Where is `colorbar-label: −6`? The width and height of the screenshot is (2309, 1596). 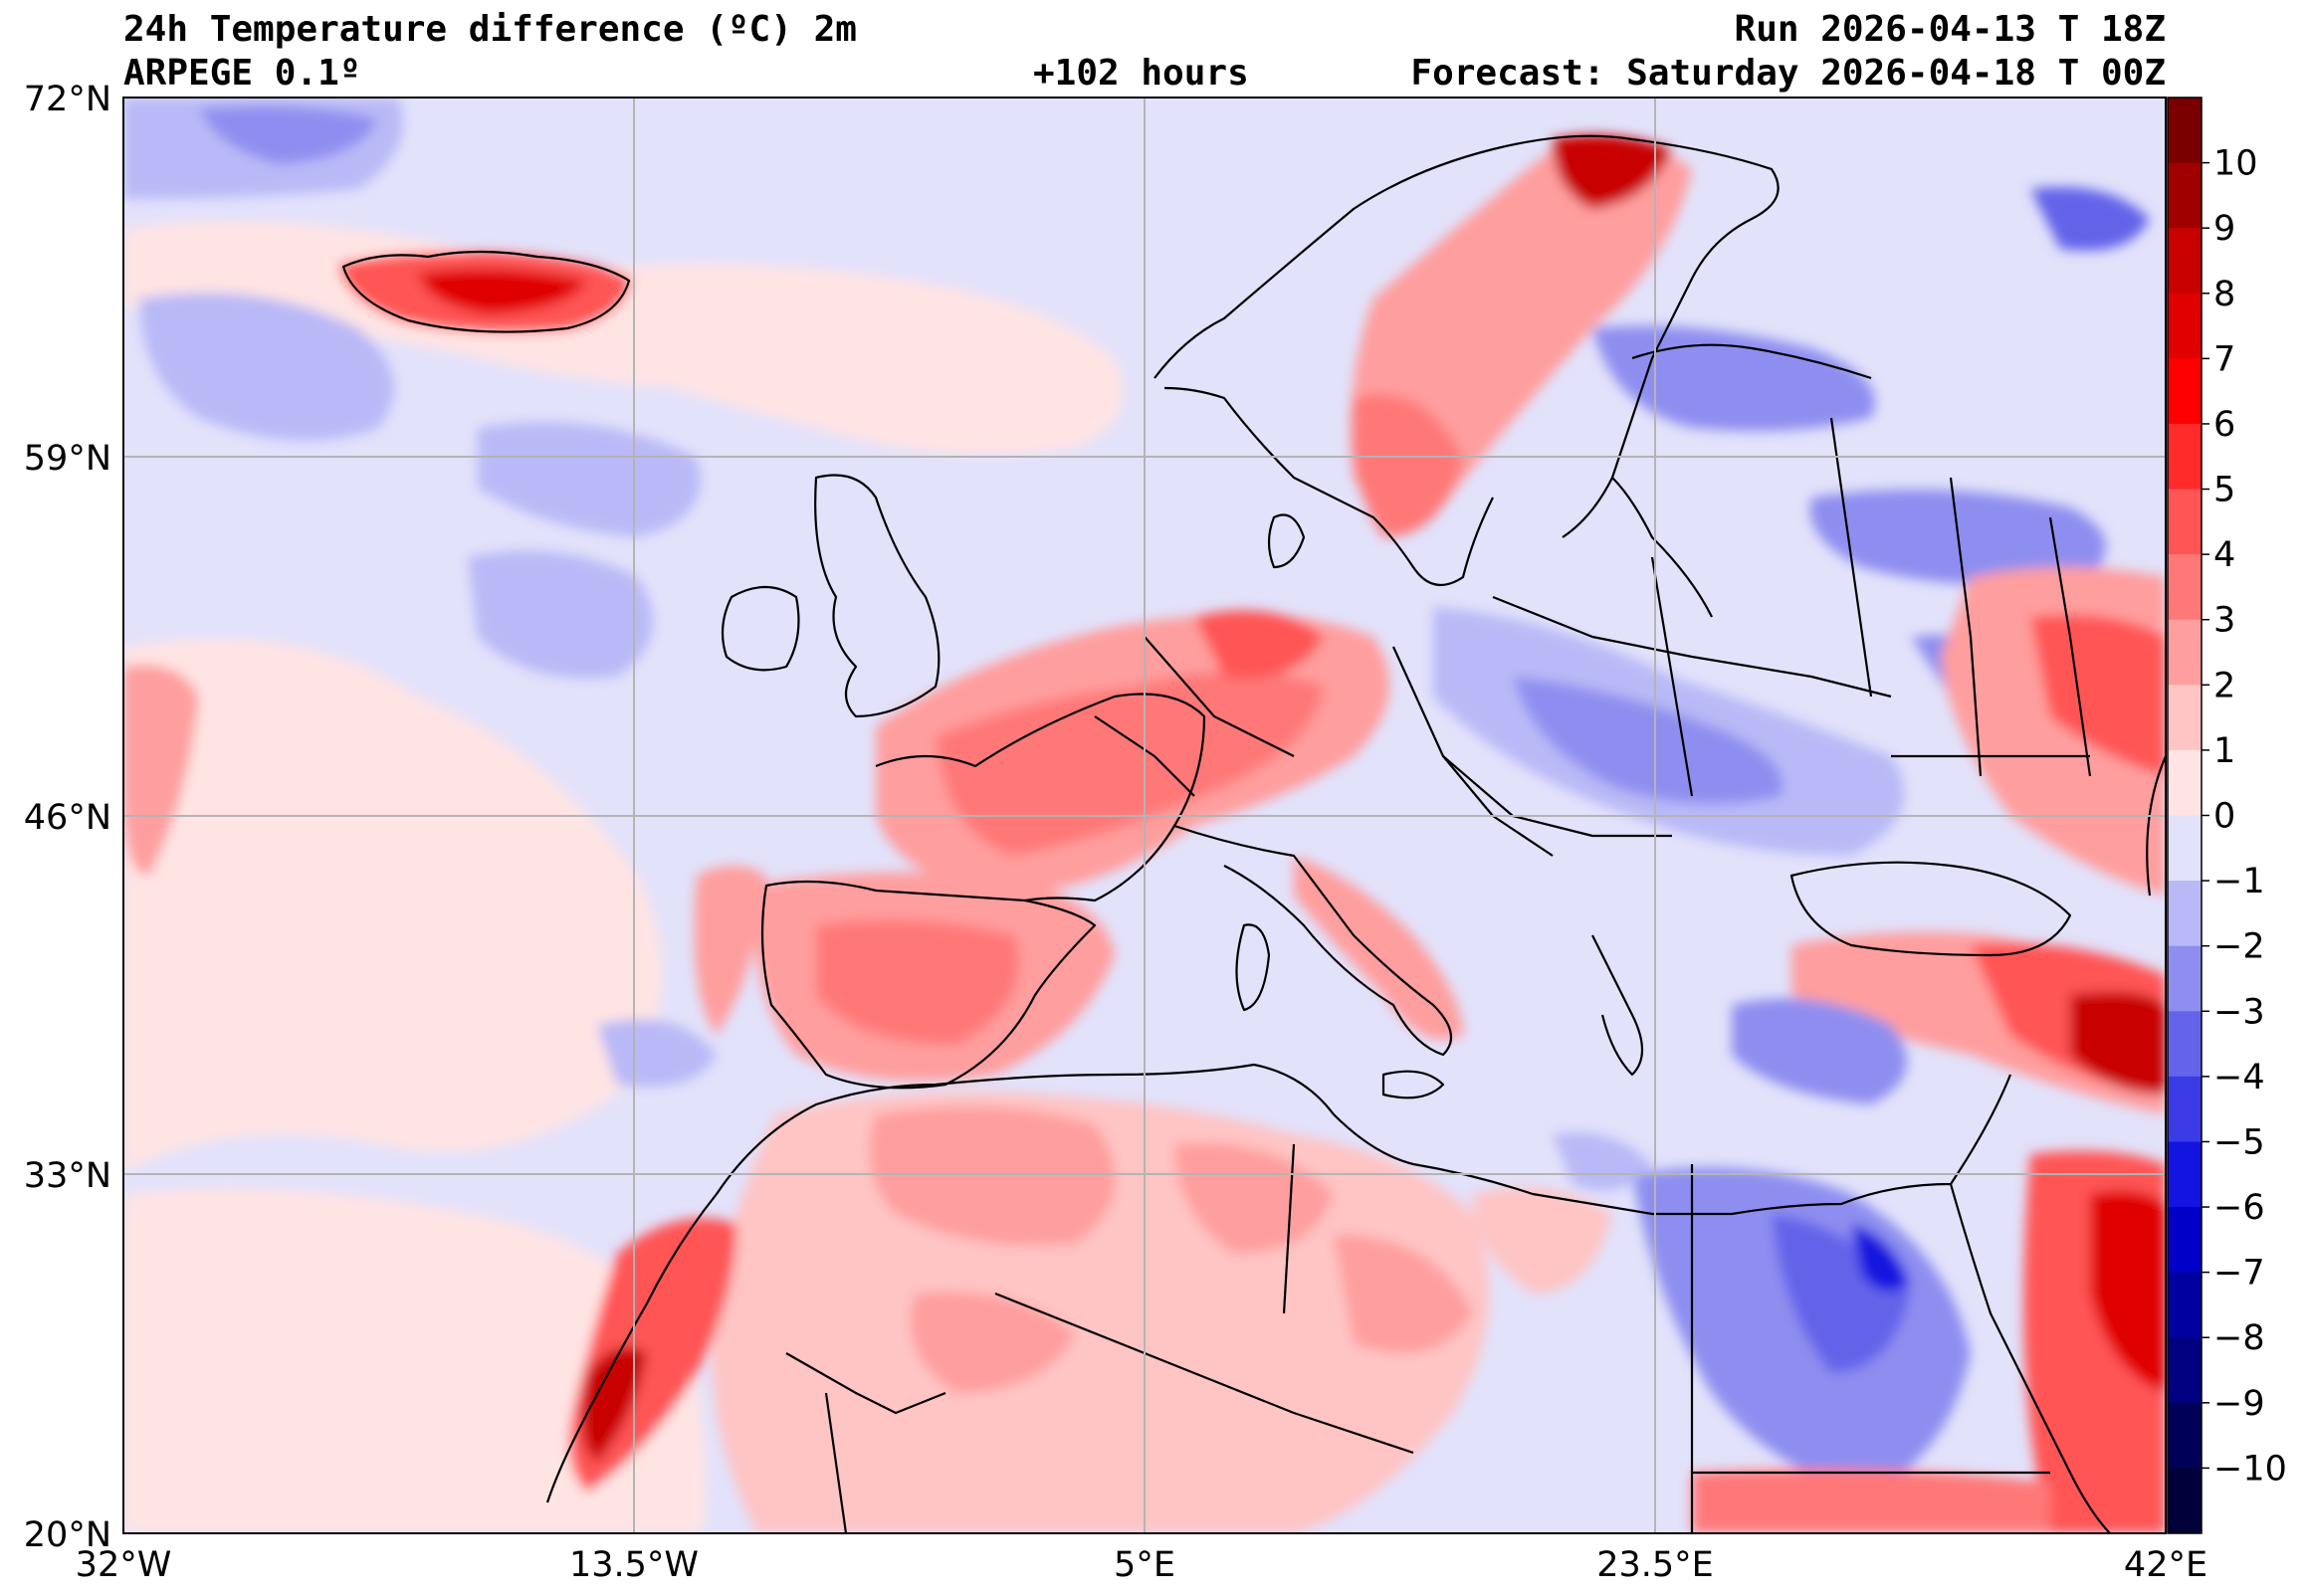
colorbar-label: −6 is located at coordinates (2239, 1208).